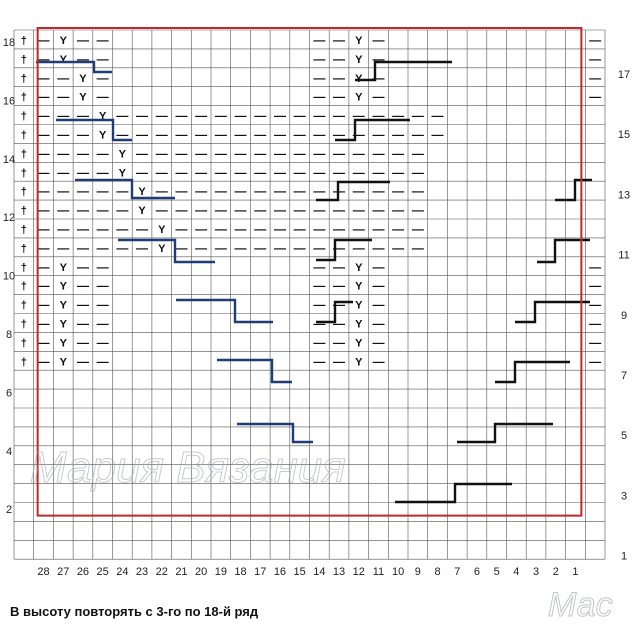 The image size is (640, 639). I want to click on column-number: 26, so click(83, 572).